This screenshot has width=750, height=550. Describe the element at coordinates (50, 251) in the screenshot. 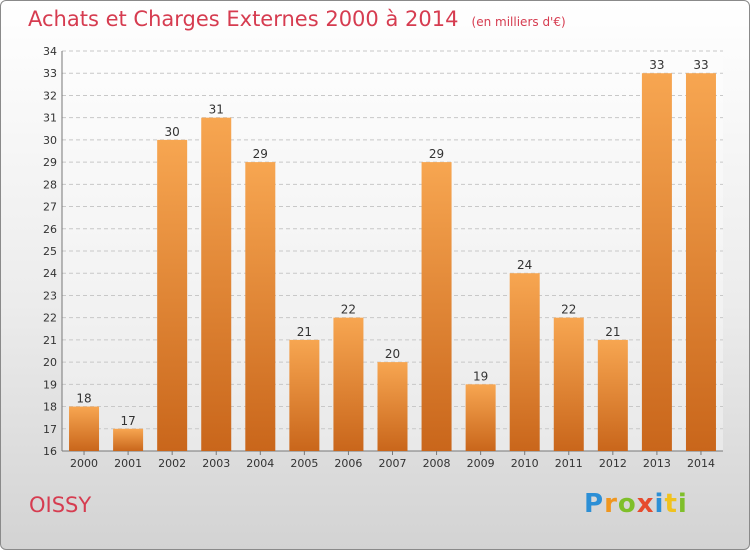

I see `y-tick-label: 25` at that location.